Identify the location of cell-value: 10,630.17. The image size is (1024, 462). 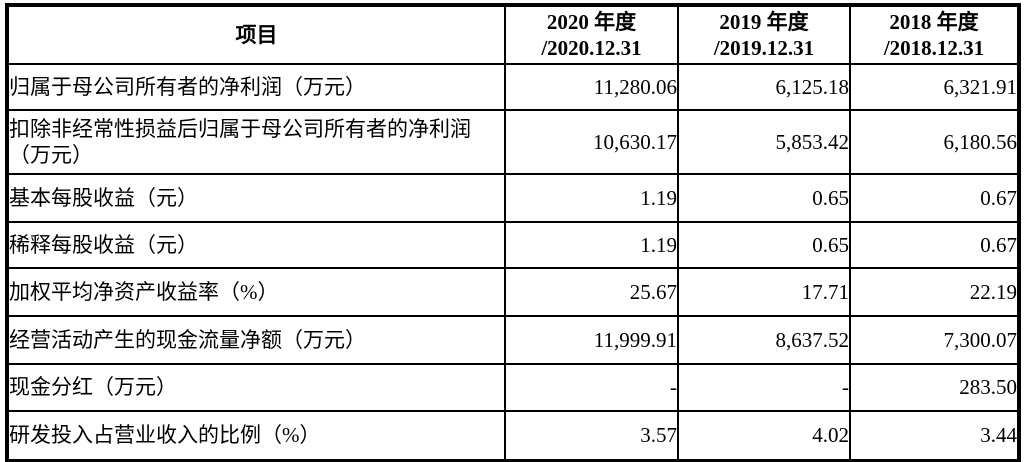
(591, 142).